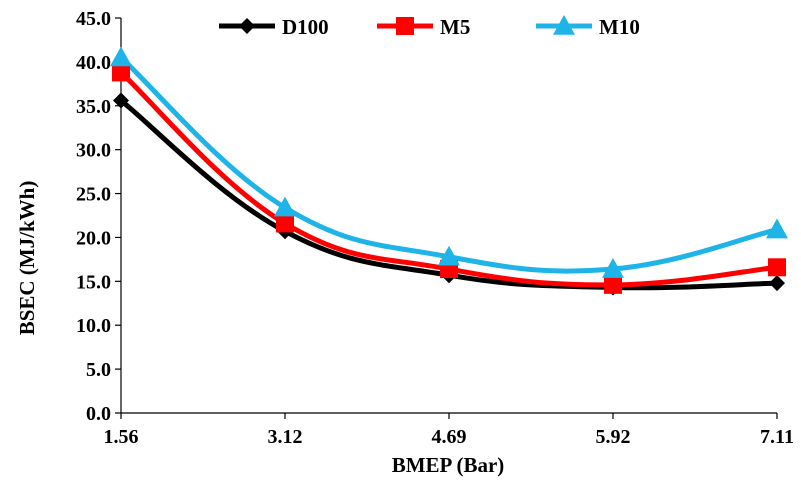  What do you see at coordinates (93, 238) in the screenshot?
I see `y-tick-label: 20.0` at bounding box center [93, 238].